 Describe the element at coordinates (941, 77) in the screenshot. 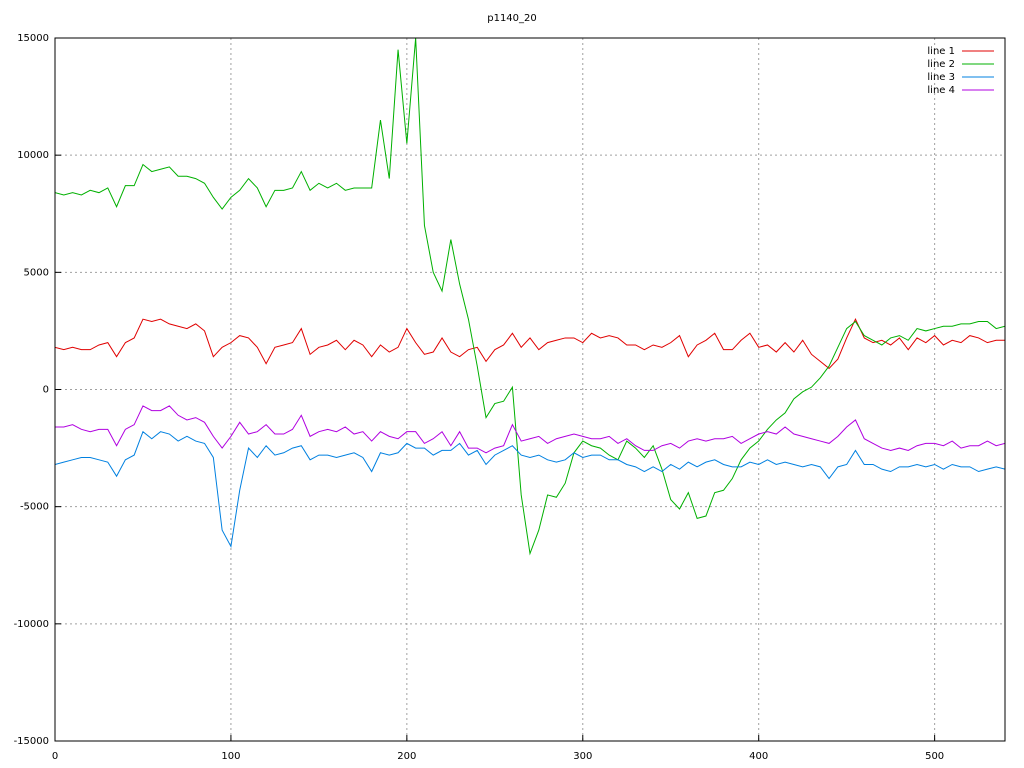

I see `legend-label: line 3` at that location.